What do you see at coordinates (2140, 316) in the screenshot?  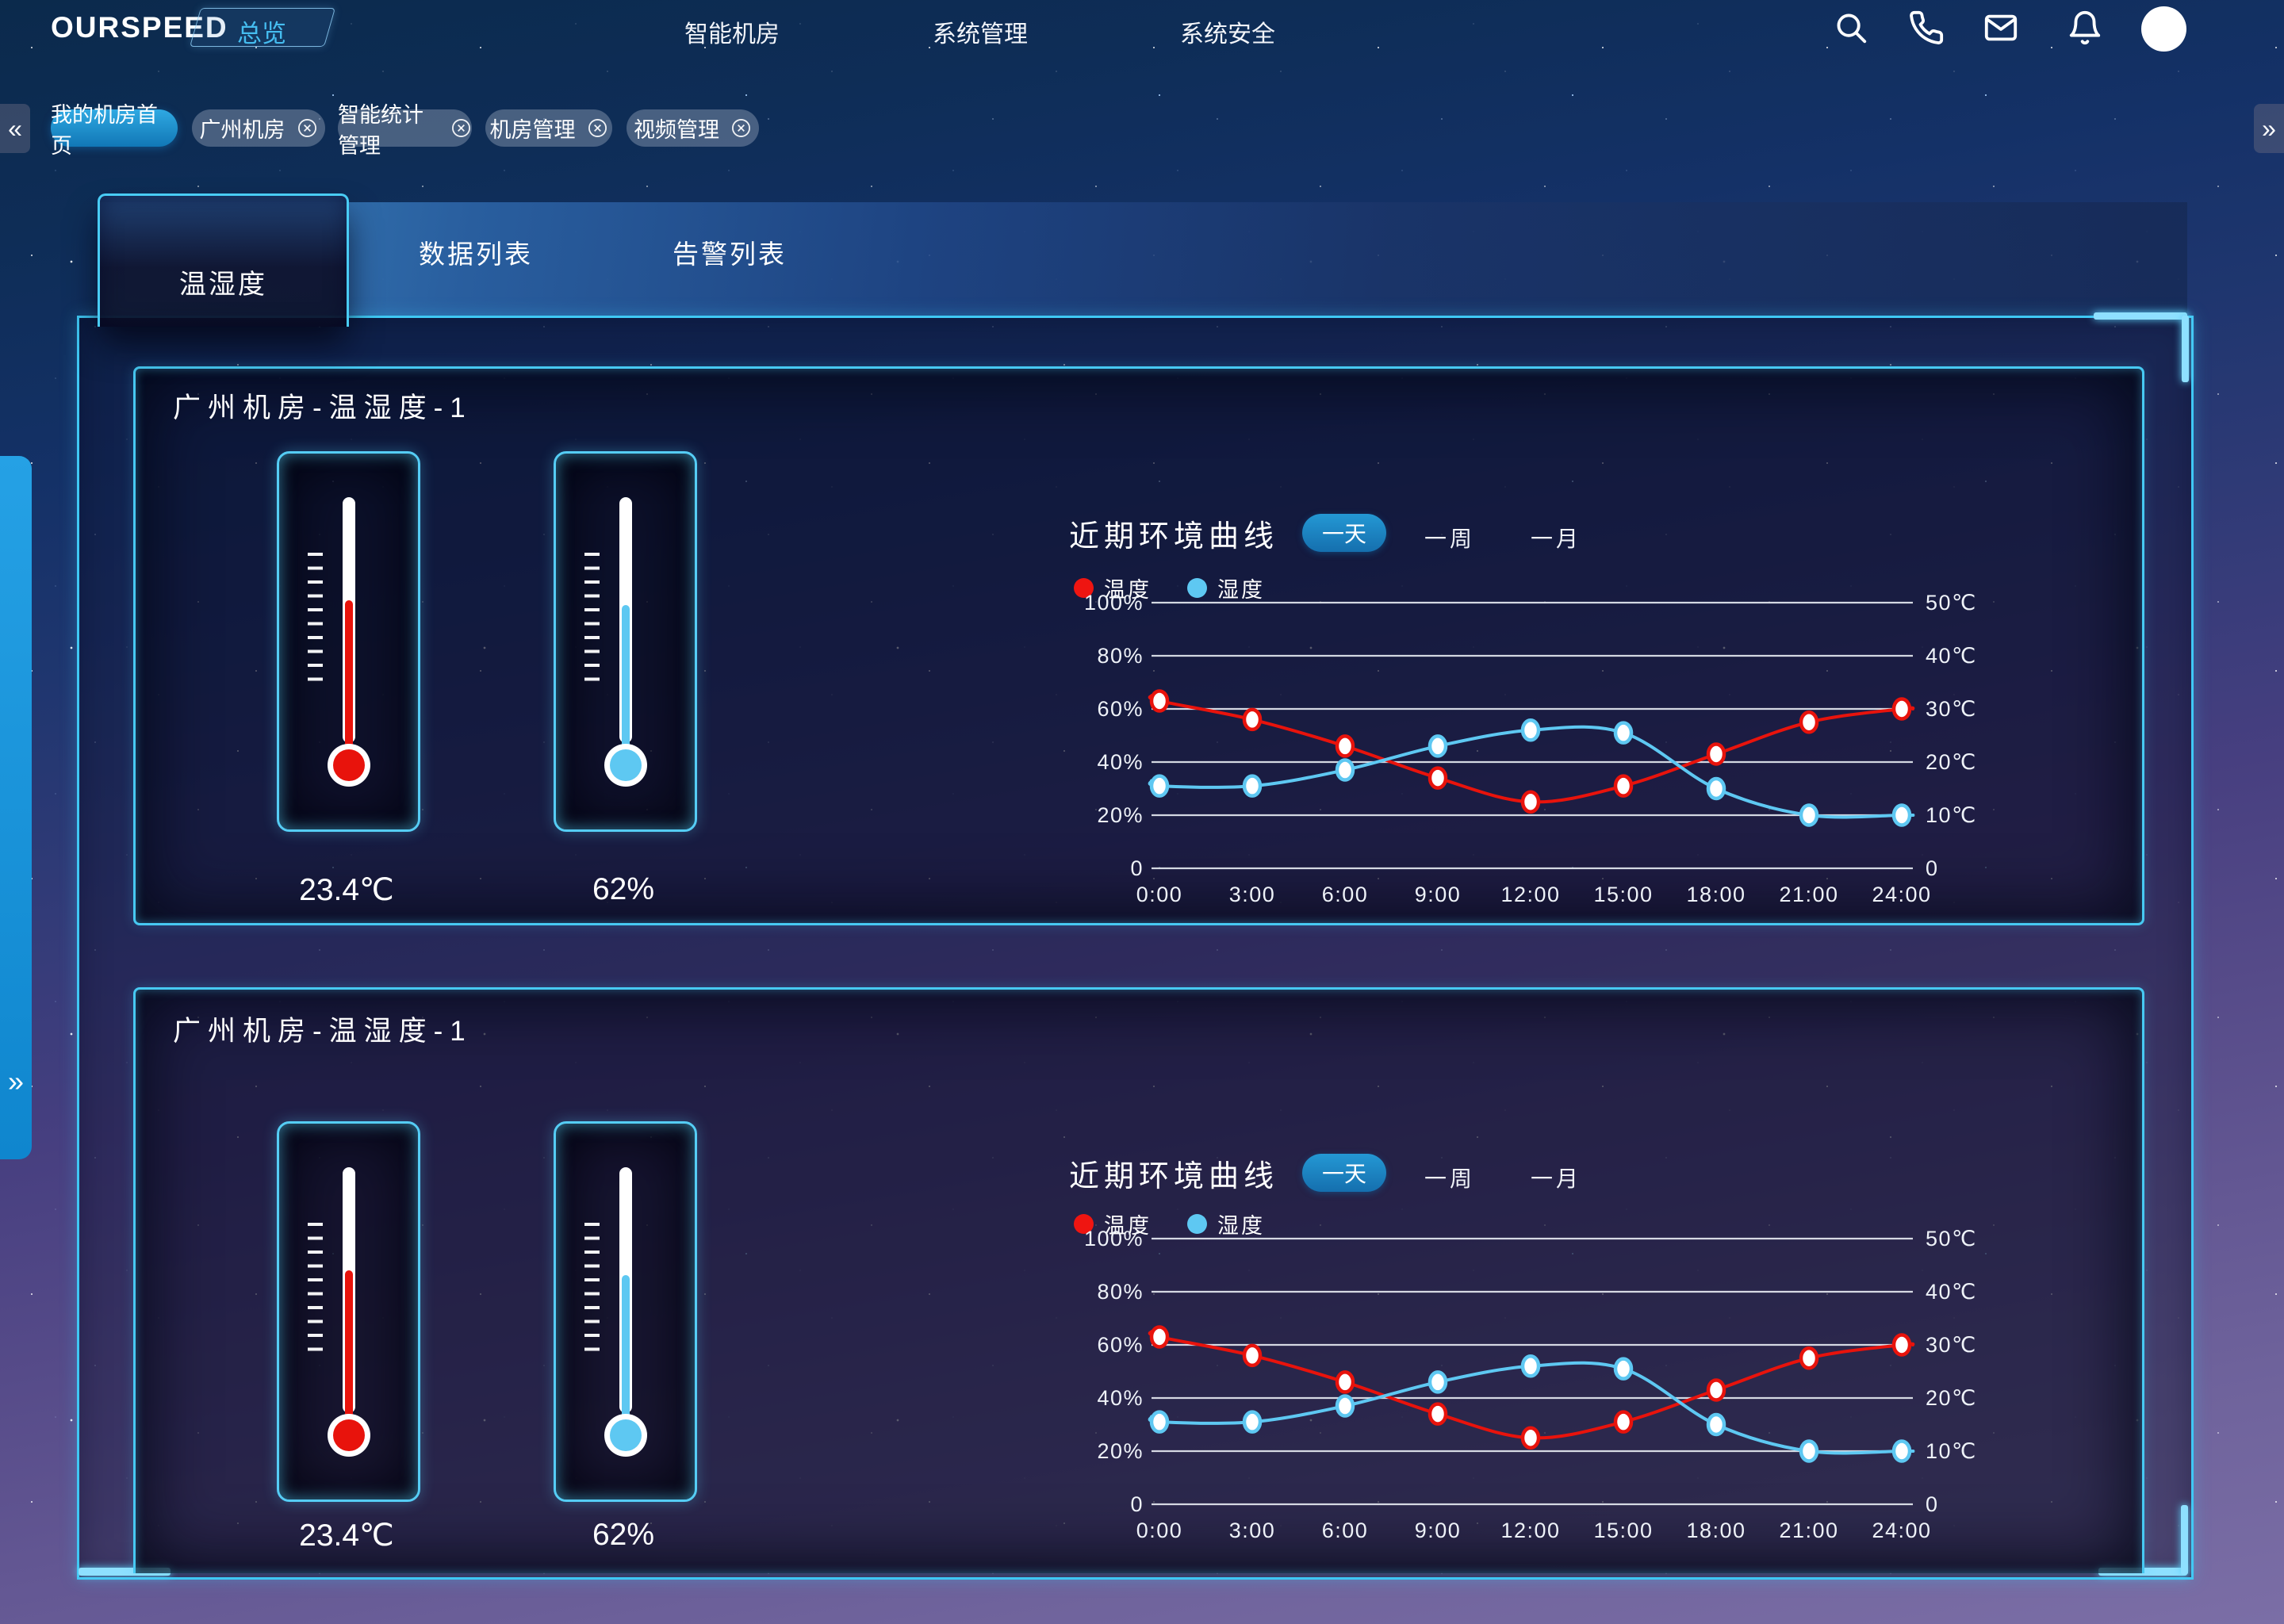 I see `frame-accent-top-right-h` at bounding box center [2140, 316].